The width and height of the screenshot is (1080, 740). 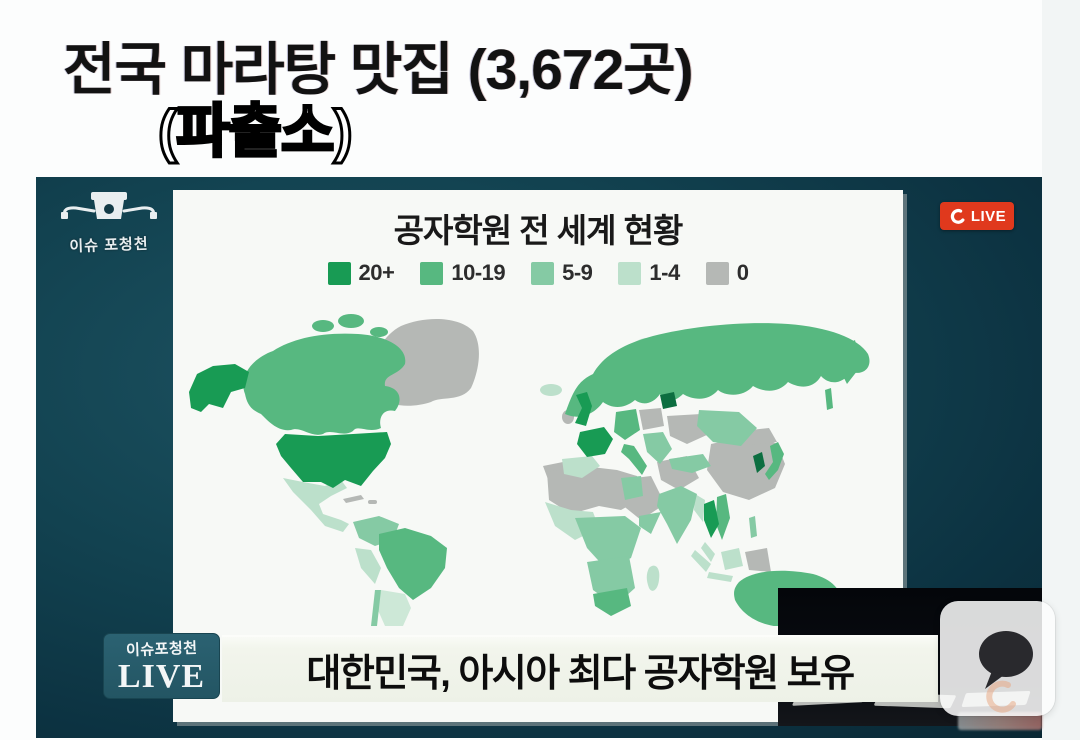 I want to click on map-region-south-africa, so click(x=612, y=602).